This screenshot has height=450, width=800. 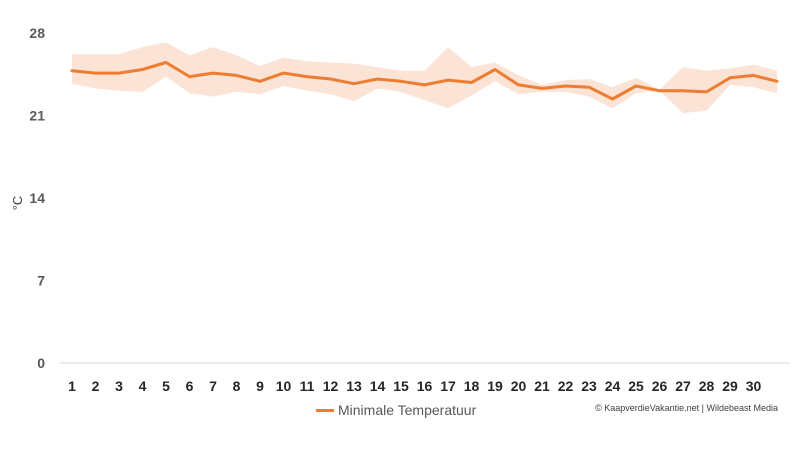 What do you see at coordinates (613, 386) in the screenshot?
I see `x-tick-label: 24` at bounding box center [613, 386].